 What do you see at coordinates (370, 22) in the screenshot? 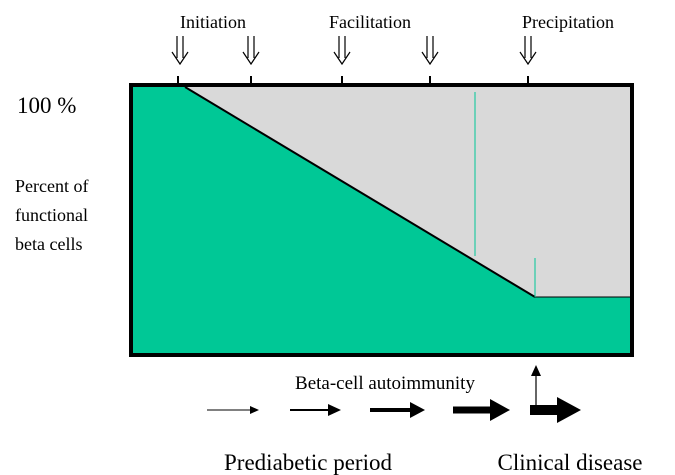
I see `stage-label: Facilitation` at bounding box center [370, 22].